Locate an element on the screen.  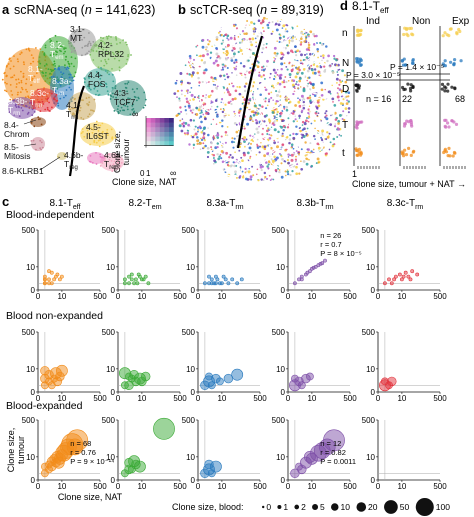
col-title: 8.3b-Trm is located at coordinates (314, 204).